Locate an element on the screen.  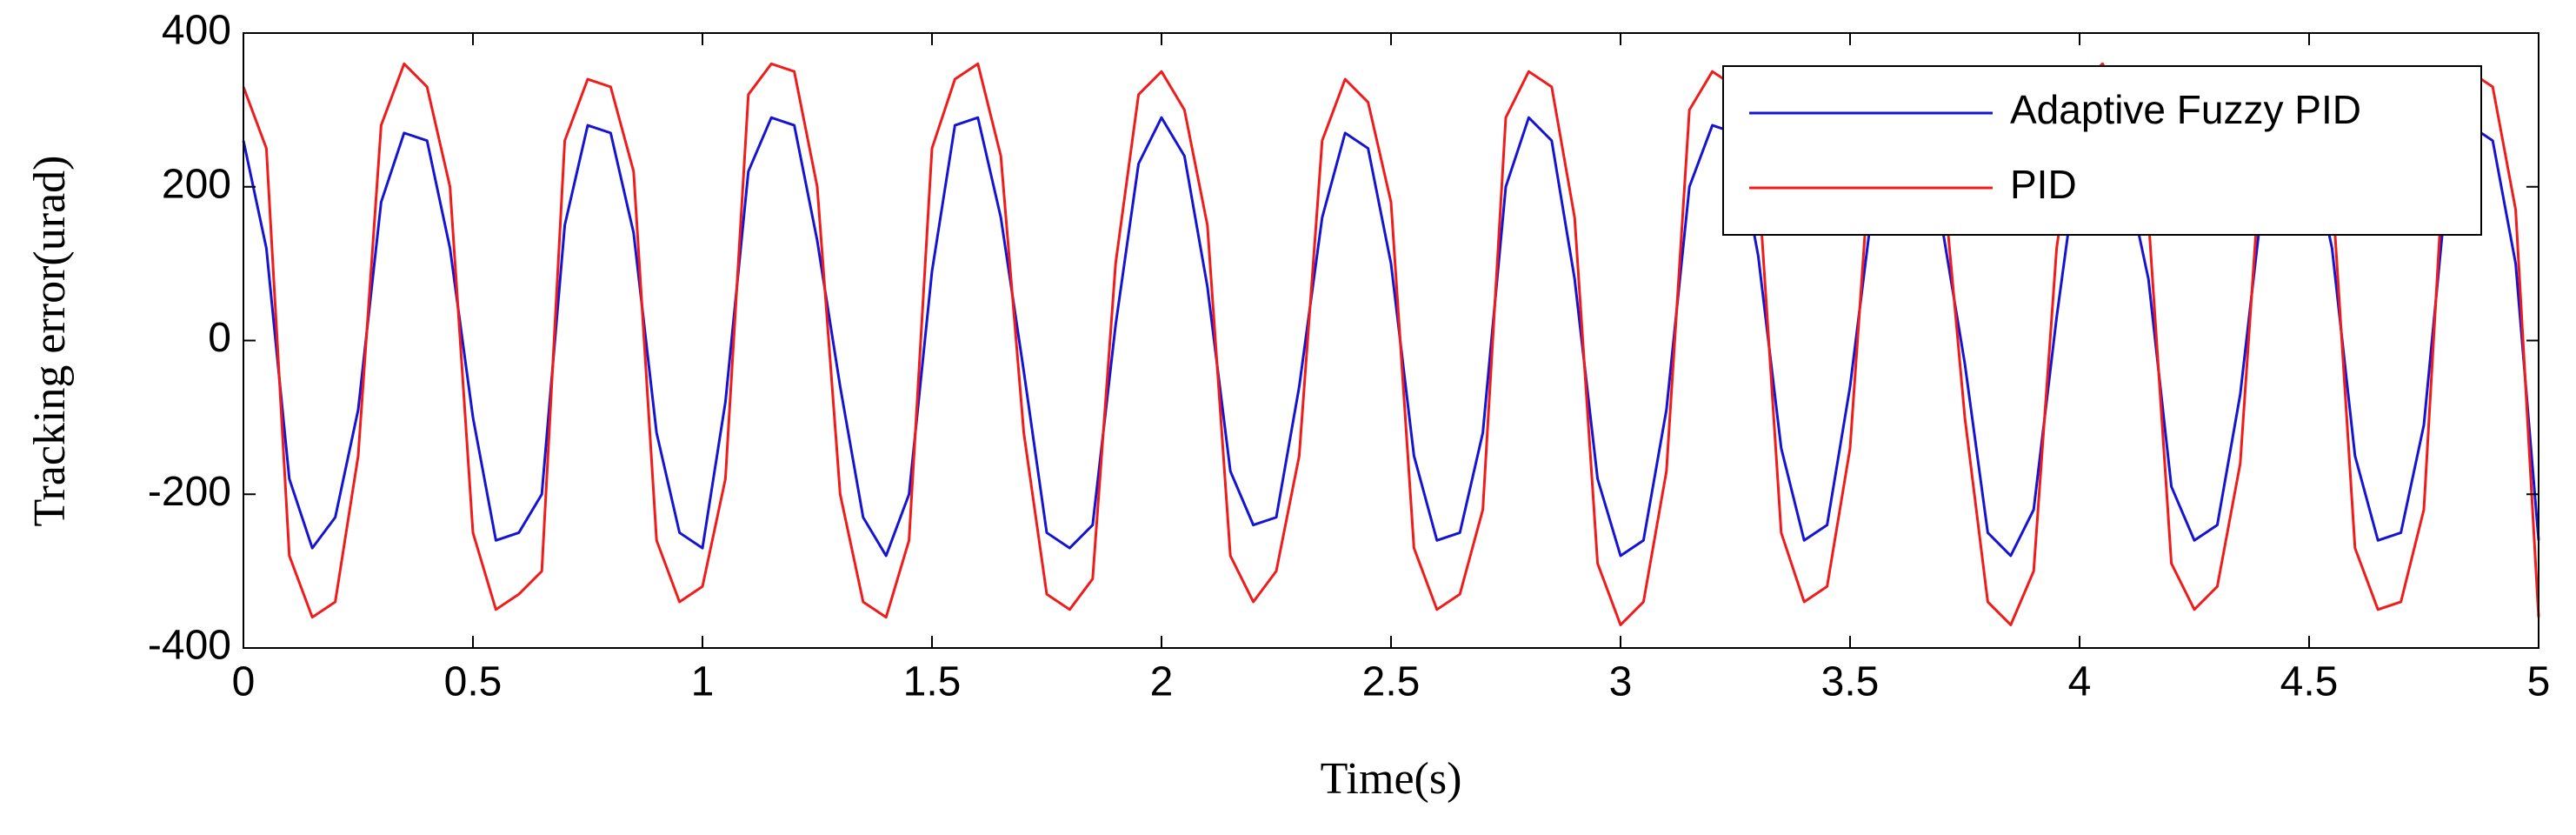
x-tick-label: 2.5 is located at coordinates (1391, 682).